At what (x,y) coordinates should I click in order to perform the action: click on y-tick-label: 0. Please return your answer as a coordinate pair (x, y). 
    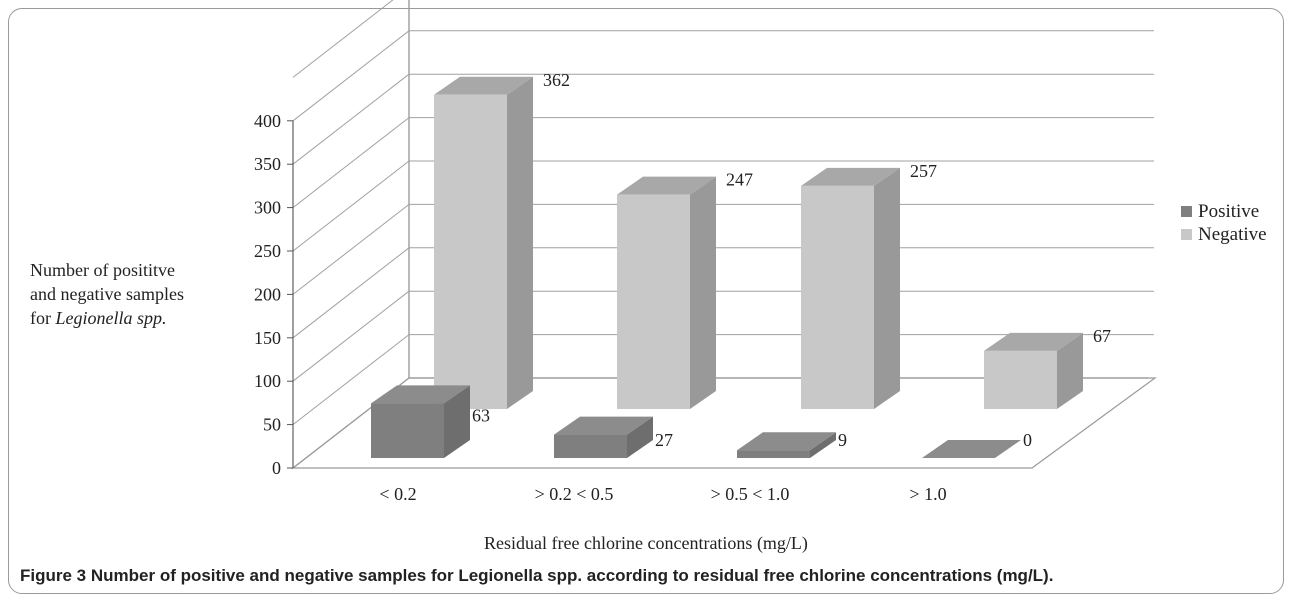
    Looking at the image, I should click on (276, 468).